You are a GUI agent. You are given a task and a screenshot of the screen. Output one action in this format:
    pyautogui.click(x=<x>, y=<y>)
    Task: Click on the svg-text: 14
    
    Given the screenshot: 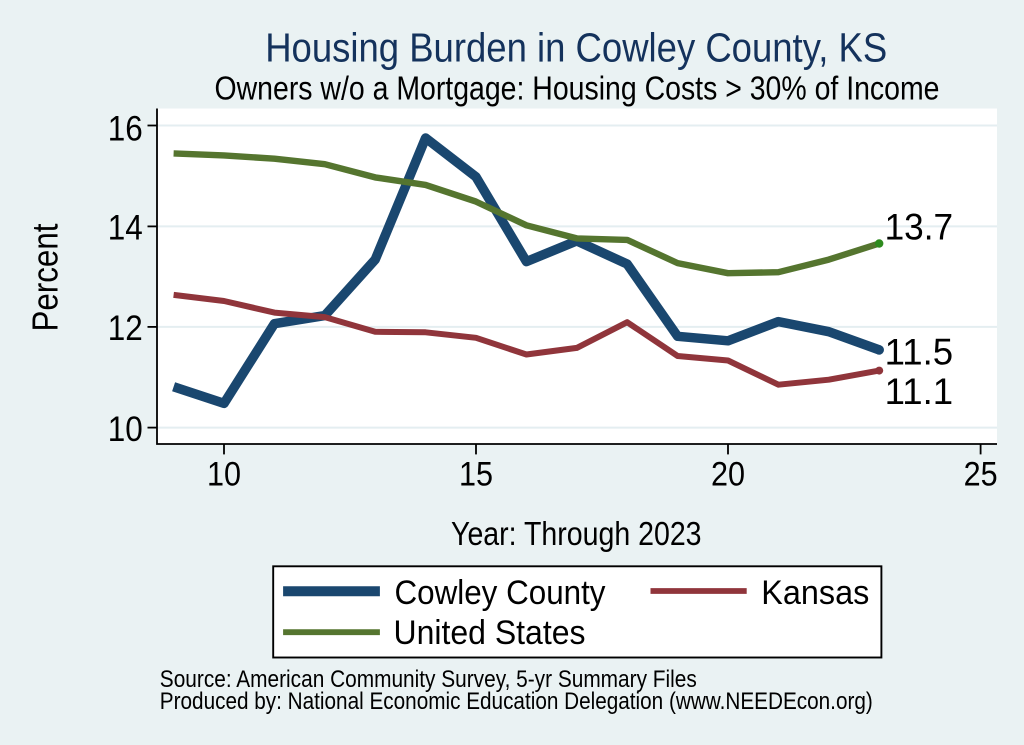 What is the action you would take?
    pyautogui.click(x=125, y=228)
    